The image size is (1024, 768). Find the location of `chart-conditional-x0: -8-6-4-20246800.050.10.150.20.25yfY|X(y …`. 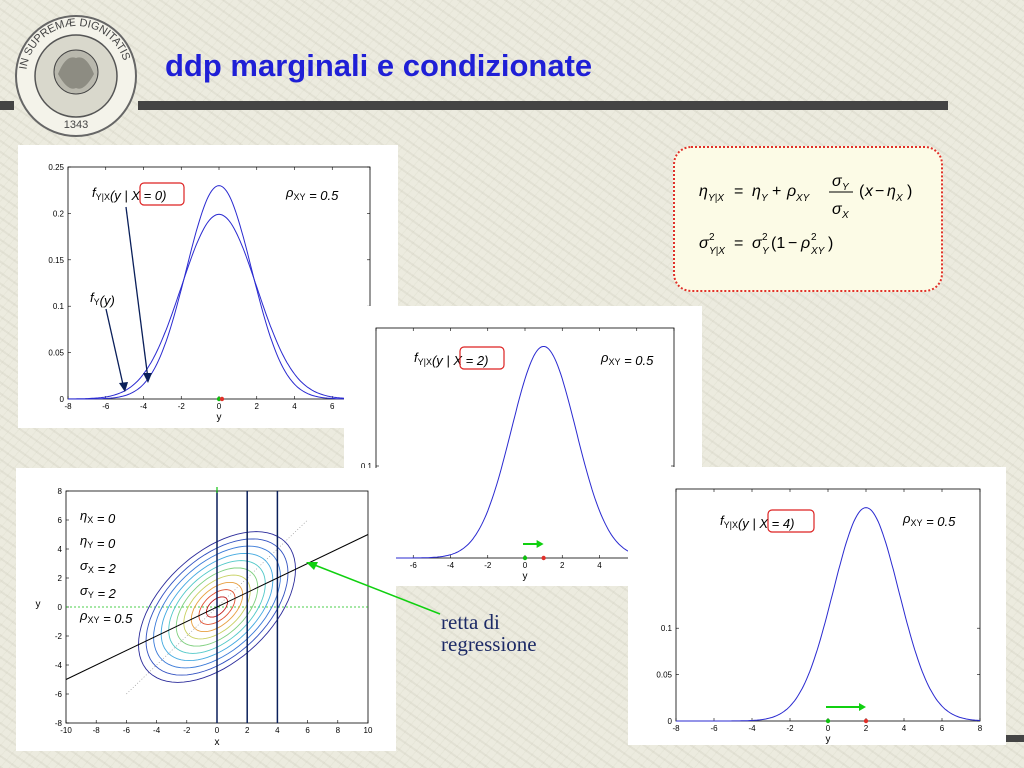

chart-conditional-x0: -8-6-4-20246800.050.10.150.20.25yfY|X(y … is located at coordinates (210, 293).